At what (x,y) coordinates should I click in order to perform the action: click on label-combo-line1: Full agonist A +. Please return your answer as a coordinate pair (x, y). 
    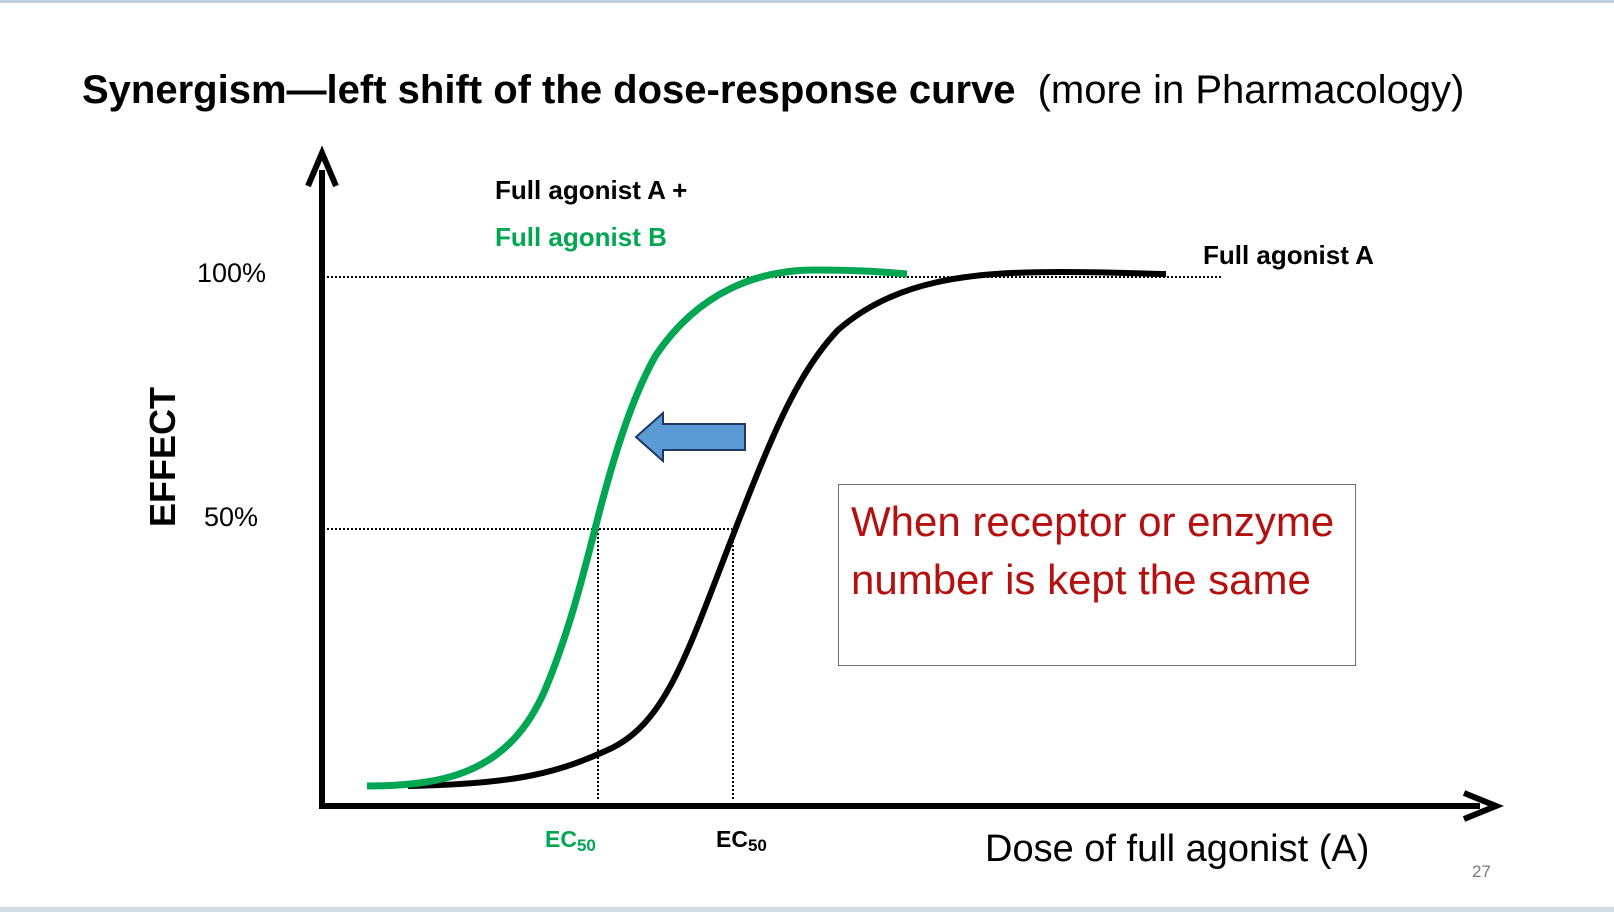
    Looking at the image, I should click on (591, 190).